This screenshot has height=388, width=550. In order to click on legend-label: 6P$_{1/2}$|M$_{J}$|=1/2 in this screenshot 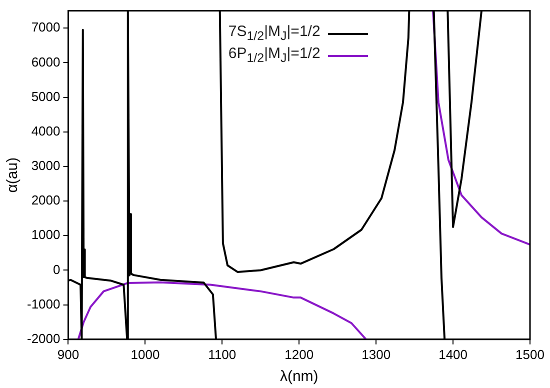, I will do `click(274, 55)`.